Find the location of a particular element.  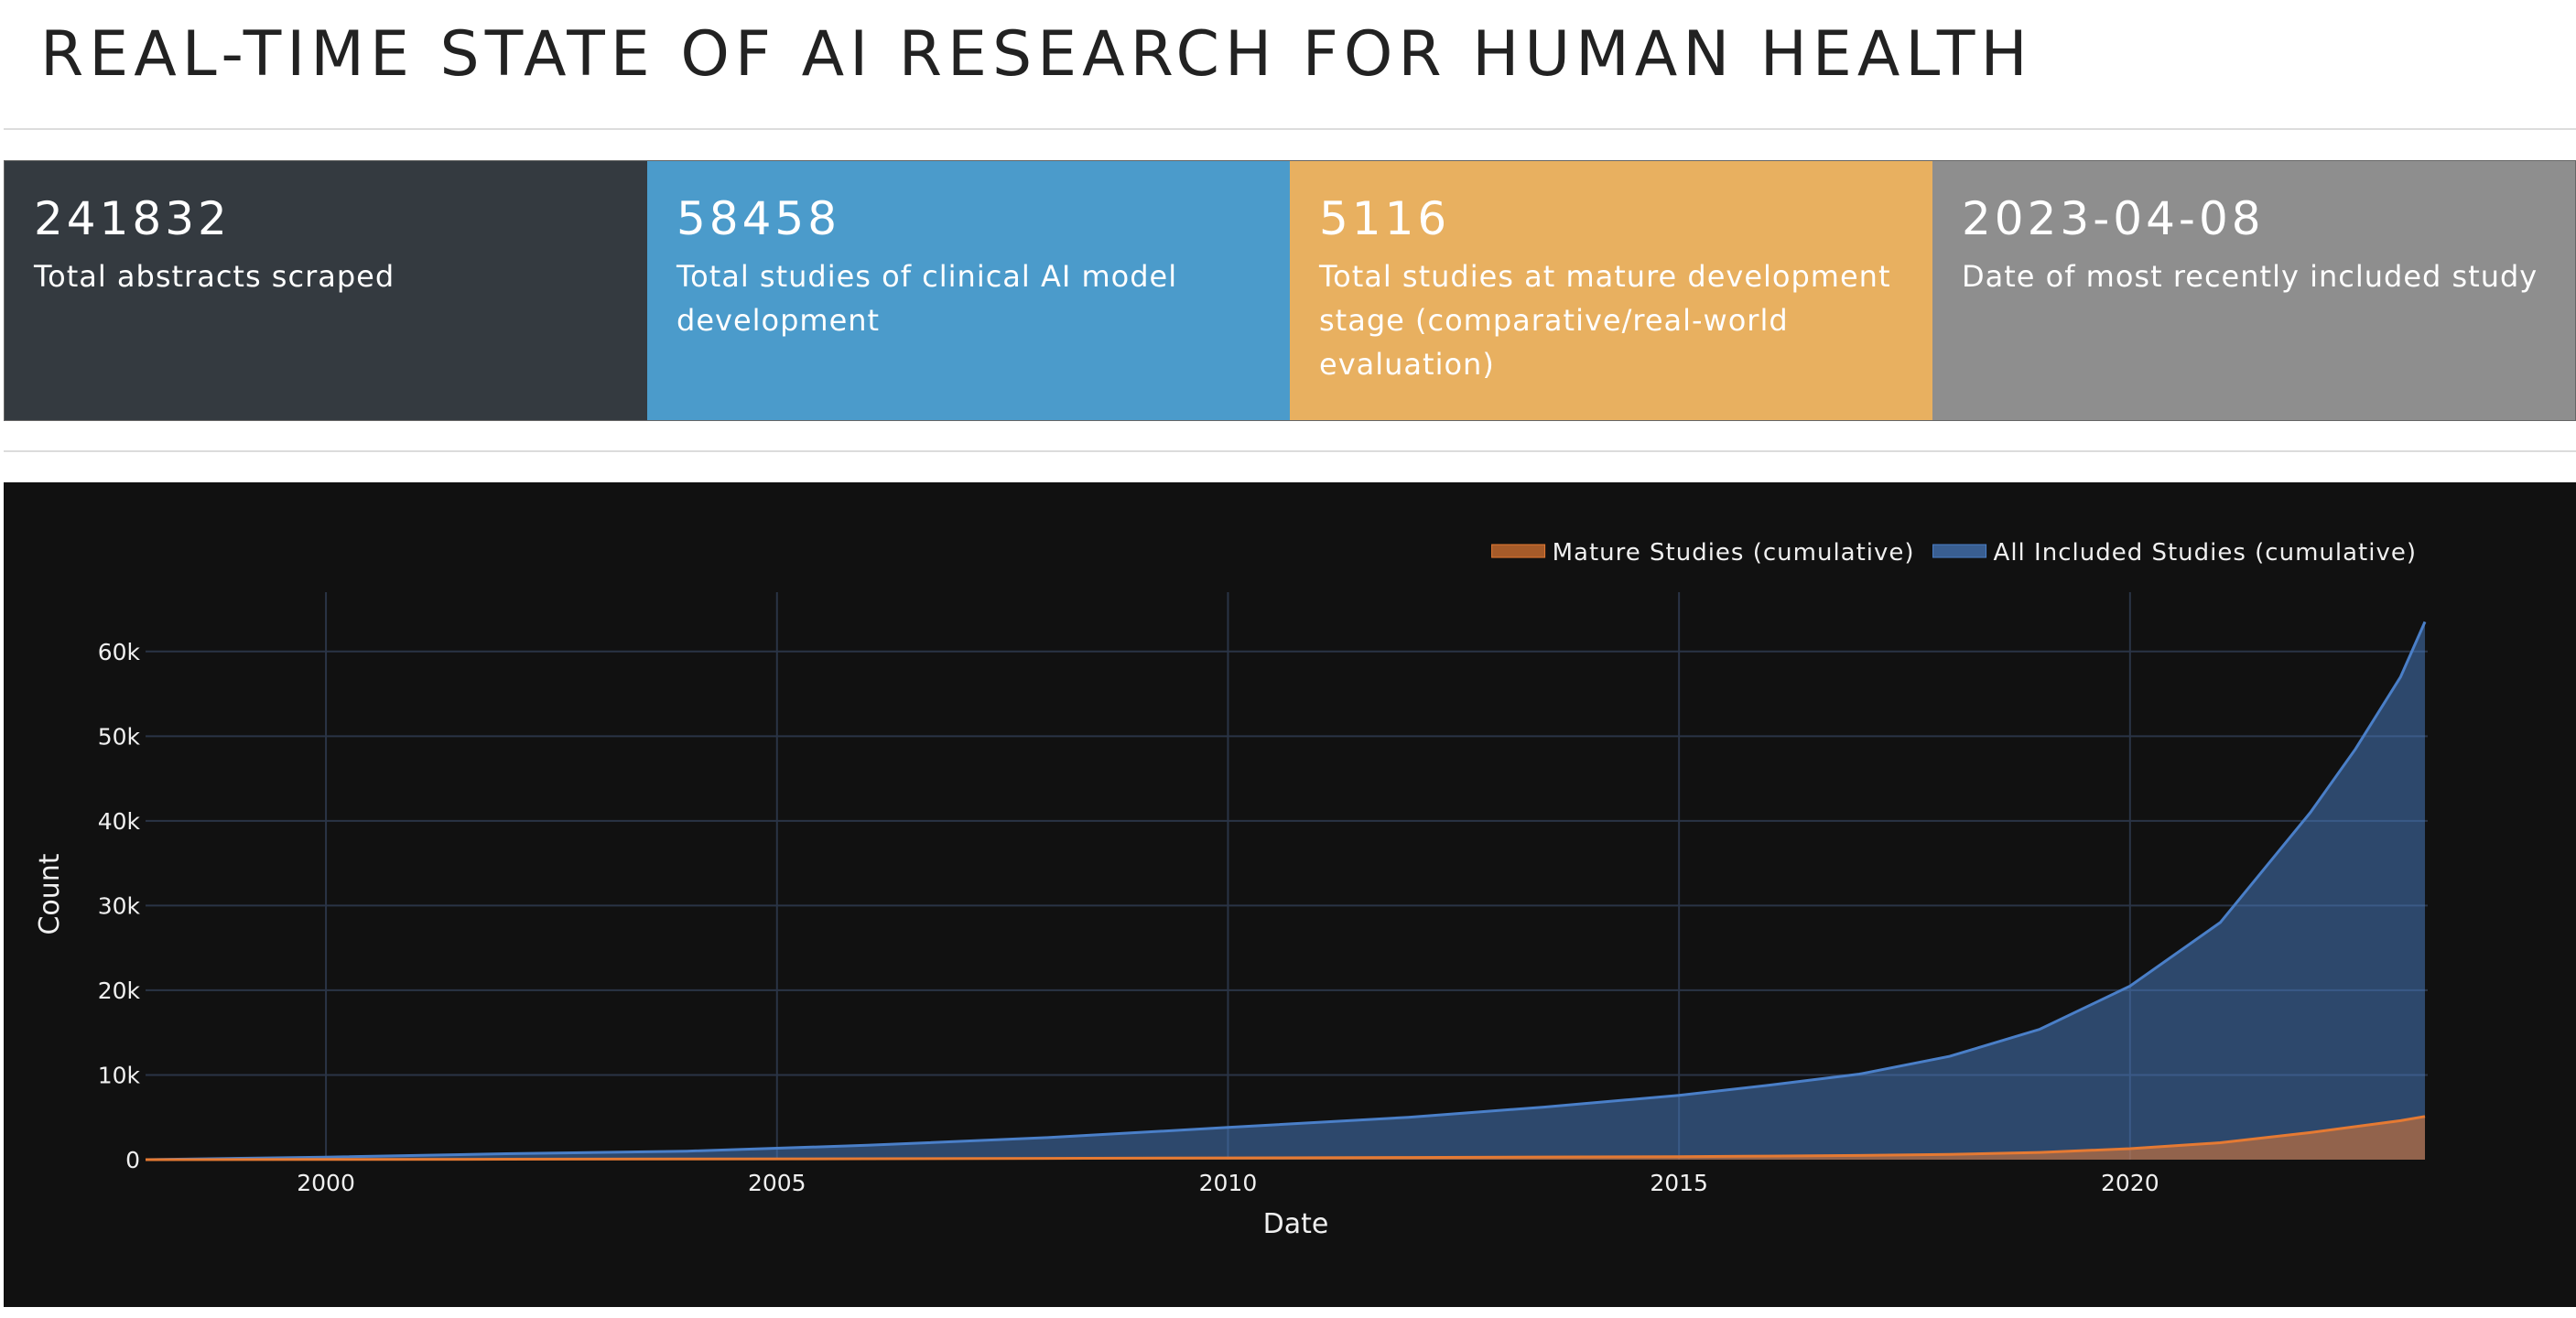

y-tick-label: 40k is located at coordinates (120, 821).